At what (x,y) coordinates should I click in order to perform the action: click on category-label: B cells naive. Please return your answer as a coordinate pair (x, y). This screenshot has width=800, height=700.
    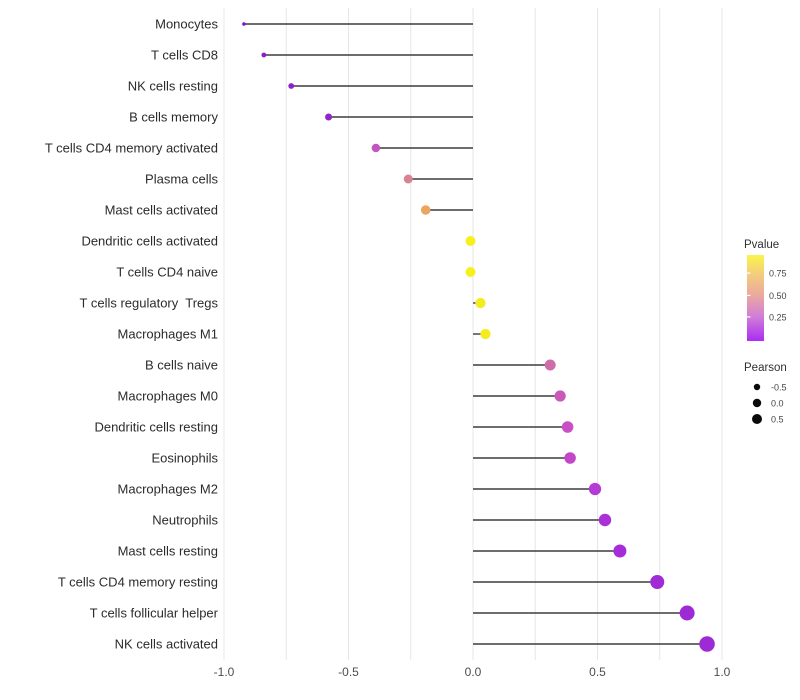
    Looking at the image, I should click on (181, 365).